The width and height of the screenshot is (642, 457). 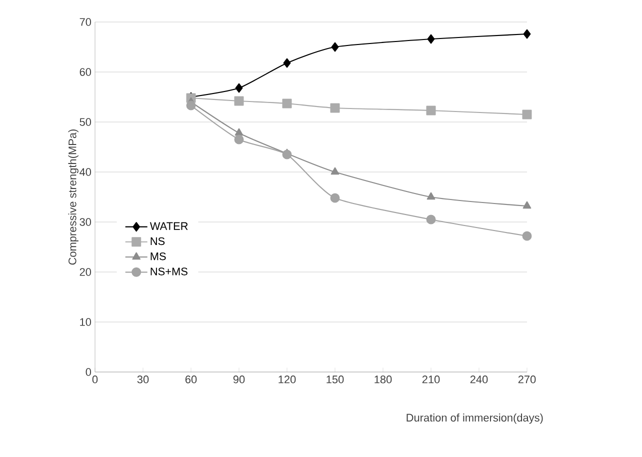 I want to click on y-axis-title: Compressive strength(MPa), so click(x=73, y=197).